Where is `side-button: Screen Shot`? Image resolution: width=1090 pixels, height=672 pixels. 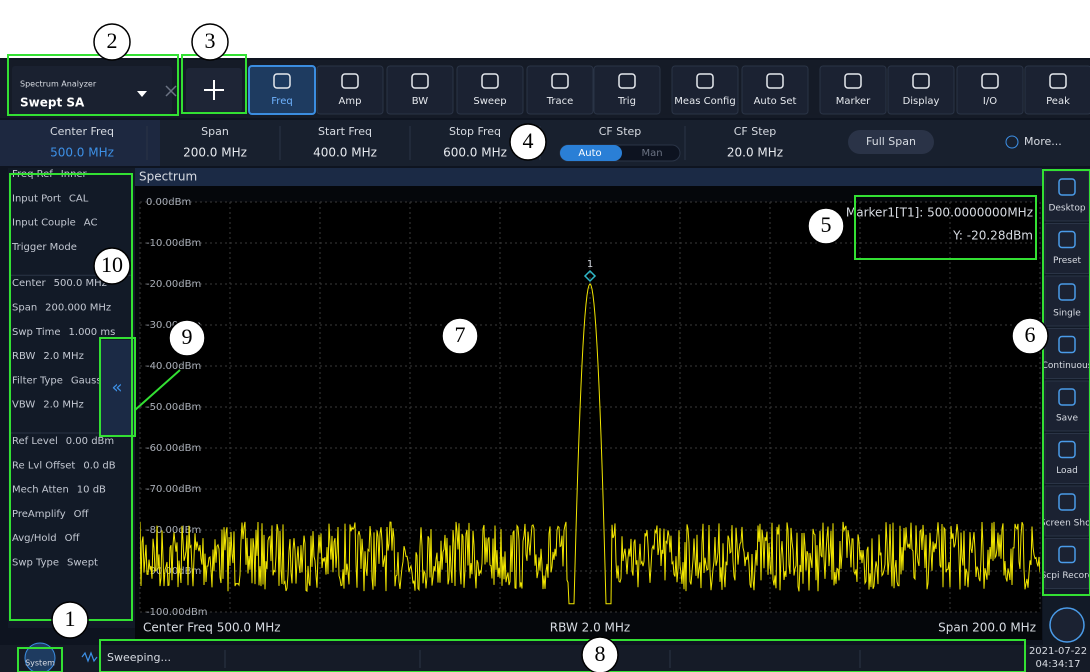
side-button: Screen Shot is located at coordinates (1065, 511).